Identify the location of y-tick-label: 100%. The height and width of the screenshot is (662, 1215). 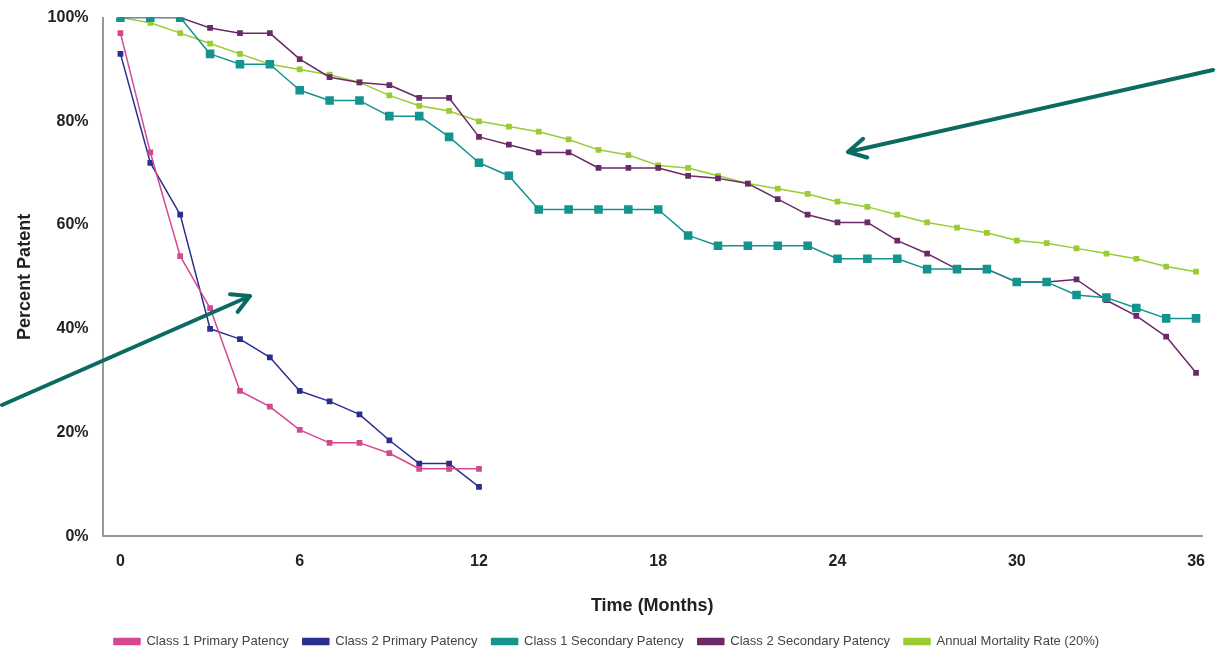
(68, 17).